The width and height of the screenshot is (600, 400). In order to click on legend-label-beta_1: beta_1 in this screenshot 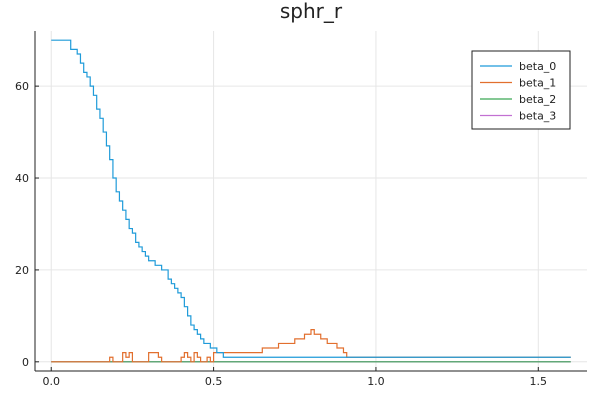, I will do `click(537, 83)`.